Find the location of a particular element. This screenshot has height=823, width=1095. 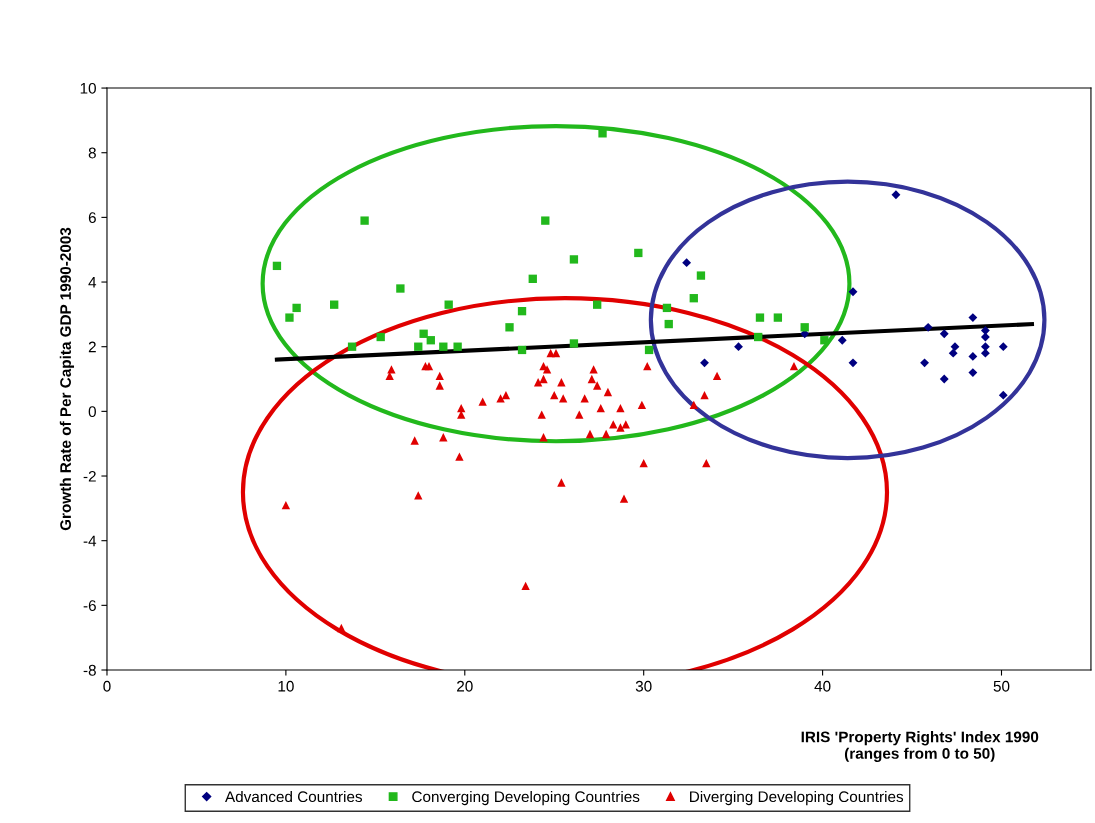

legend-label: Converging Developing Countries is located at coordinates (526, 798).